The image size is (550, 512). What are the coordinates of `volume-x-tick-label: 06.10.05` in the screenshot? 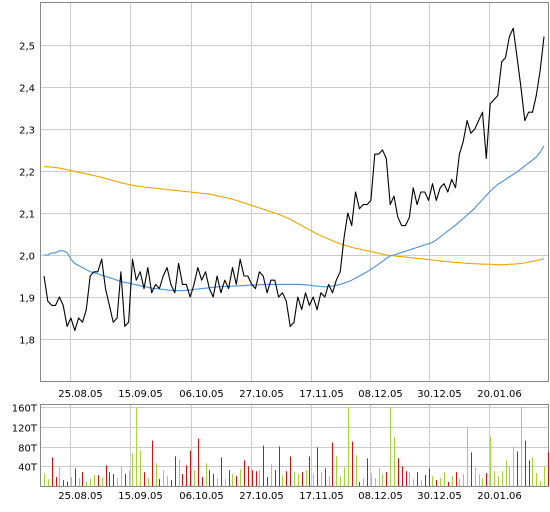 It's located at (201, 496).